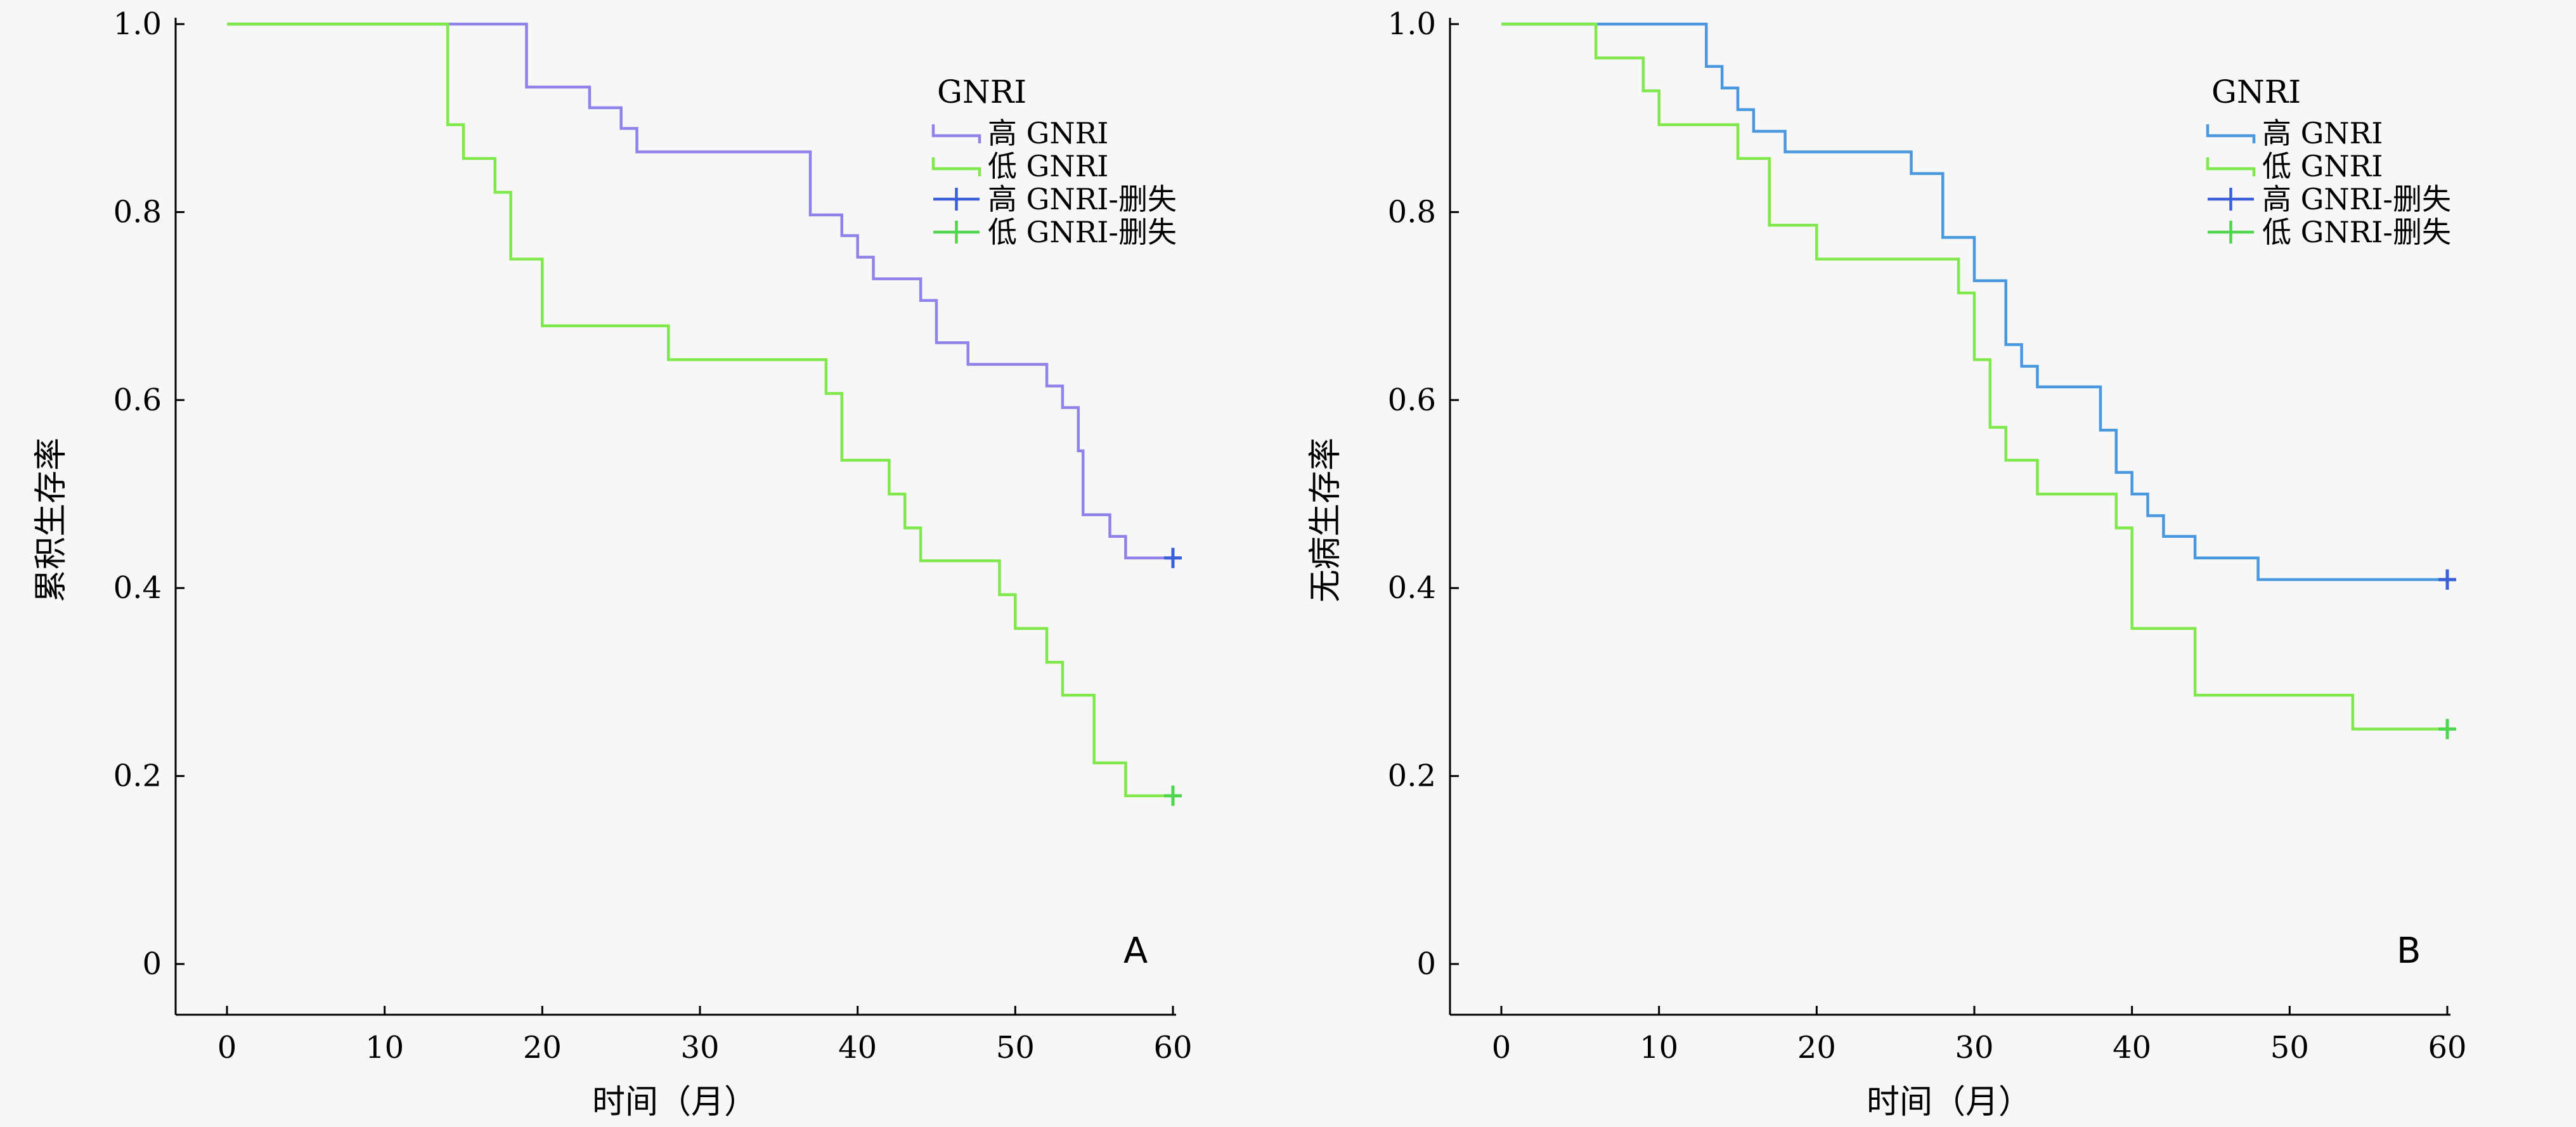 This screenshot has width=2576, height=1127. Describe the element at coordinates (1135, 951) in the screenshot. I see `panel-letter: A` at that location.